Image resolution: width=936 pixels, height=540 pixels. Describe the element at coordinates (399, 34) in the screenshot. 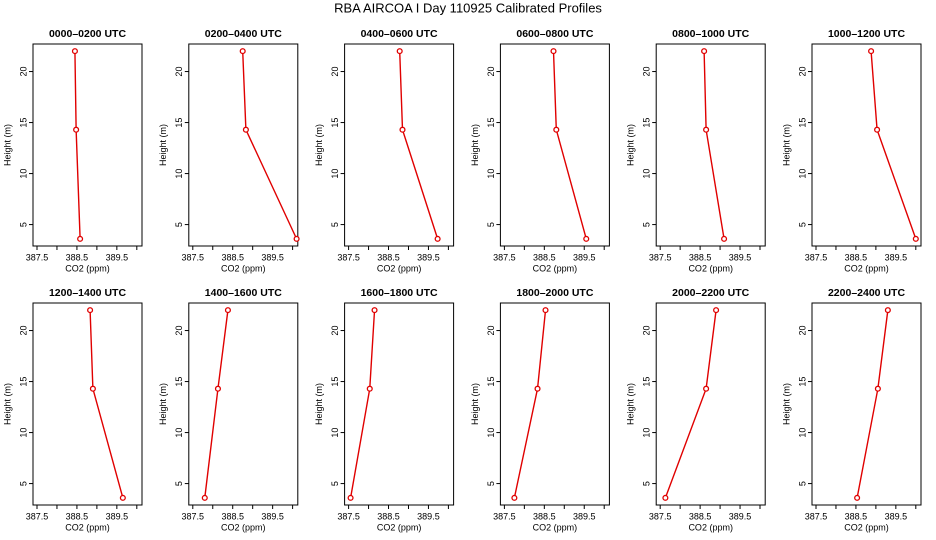

I see `panel-title: 0400–0600 UTC` at that location.